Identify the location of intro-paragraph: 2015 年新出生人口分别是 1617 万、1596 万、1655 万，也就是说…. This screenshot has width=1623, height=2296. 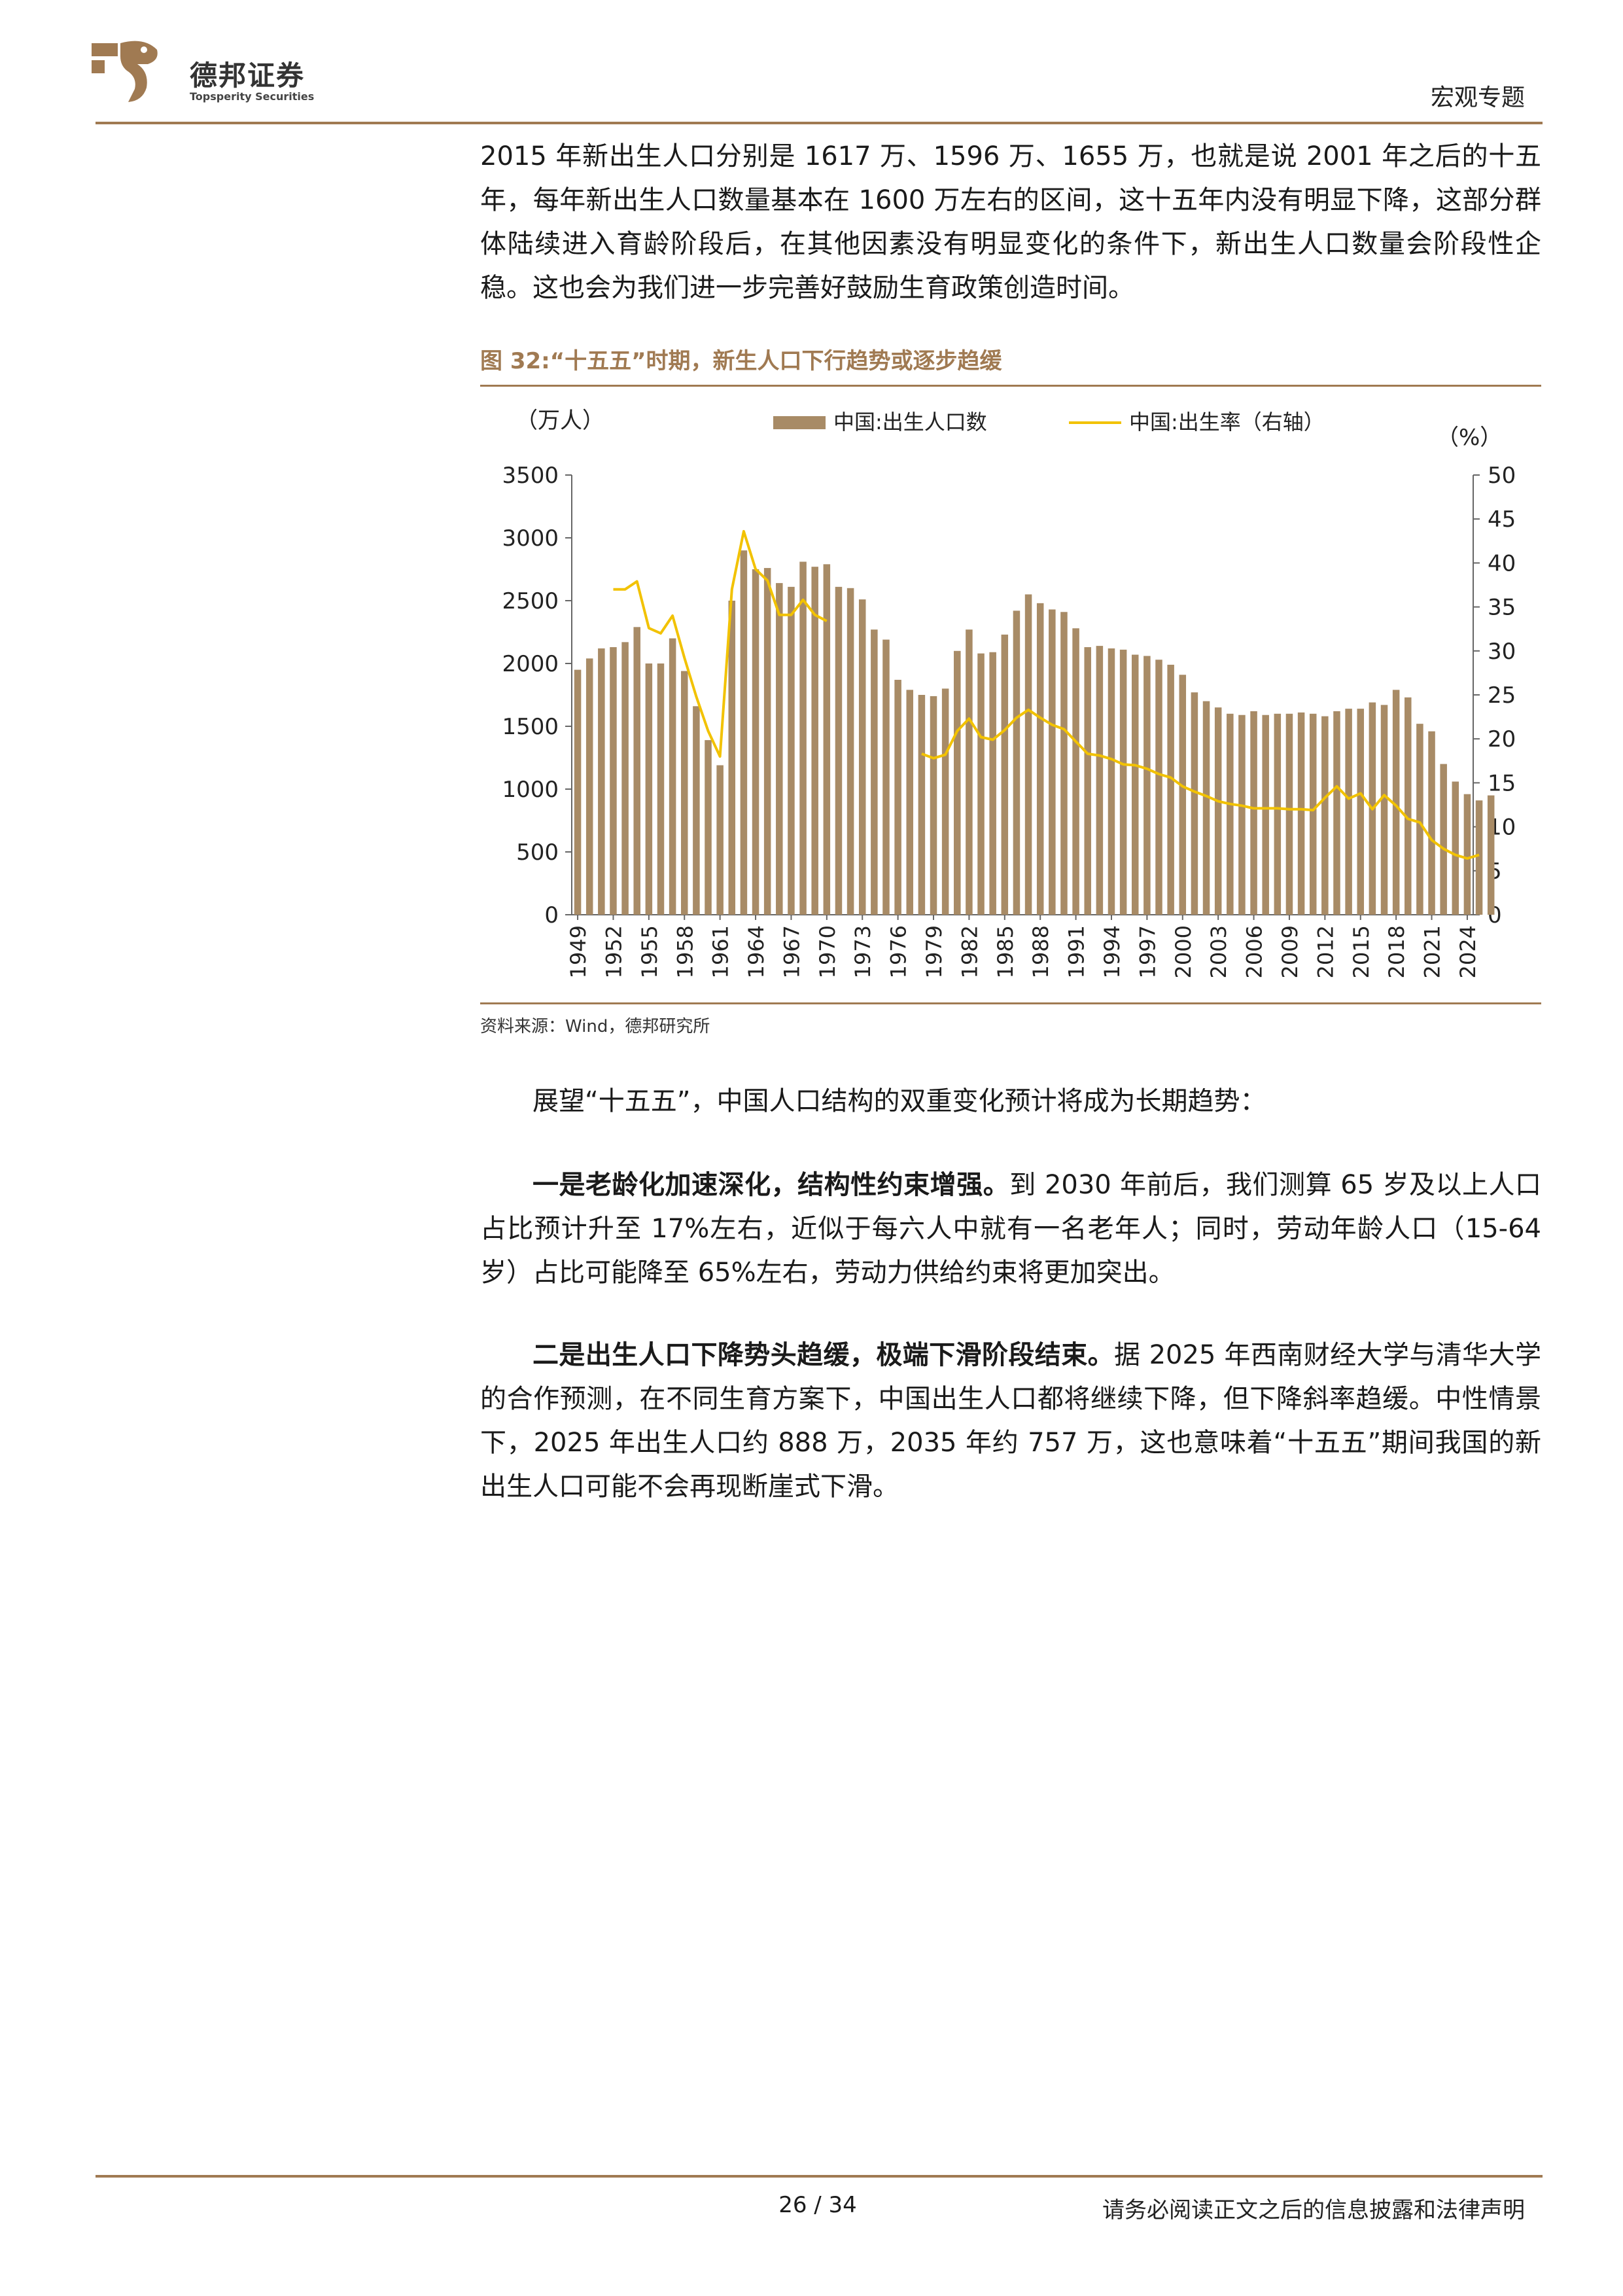
(1011, 222).